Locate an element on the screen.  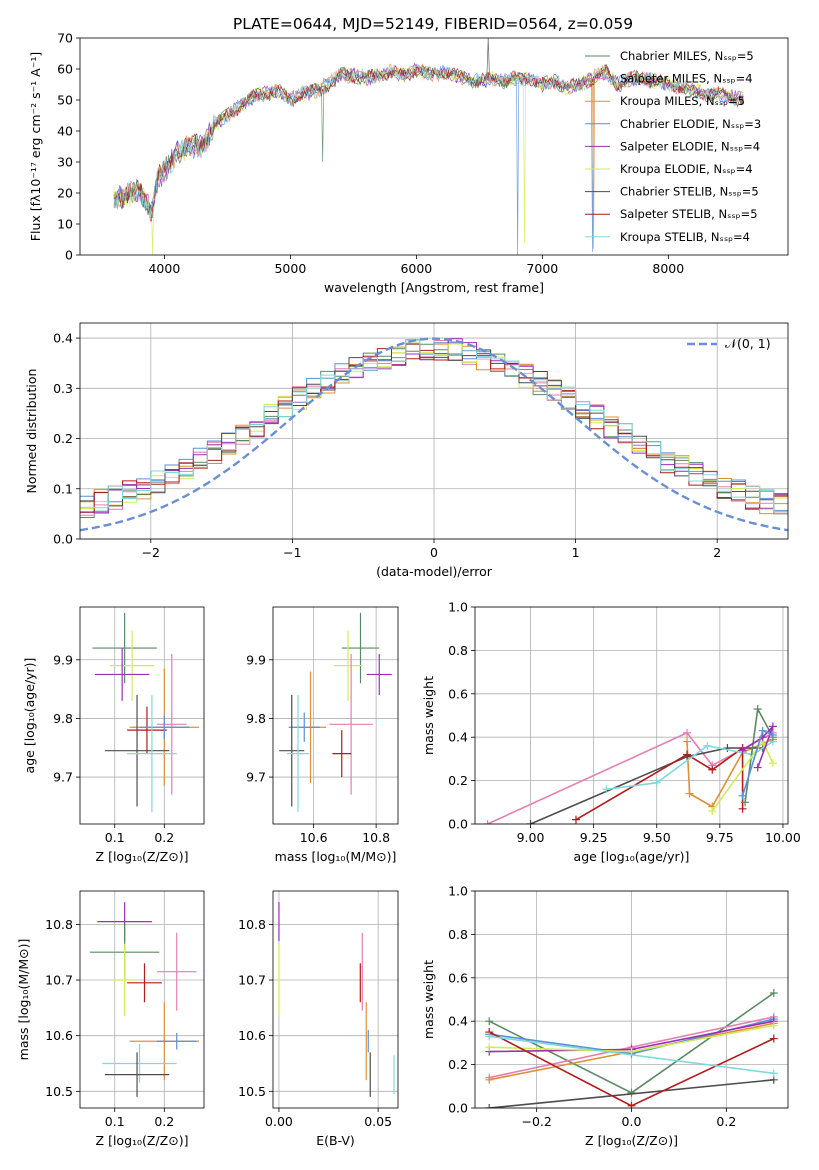
y-tick-label: 10.5 is located at coordinates (252, 1091).